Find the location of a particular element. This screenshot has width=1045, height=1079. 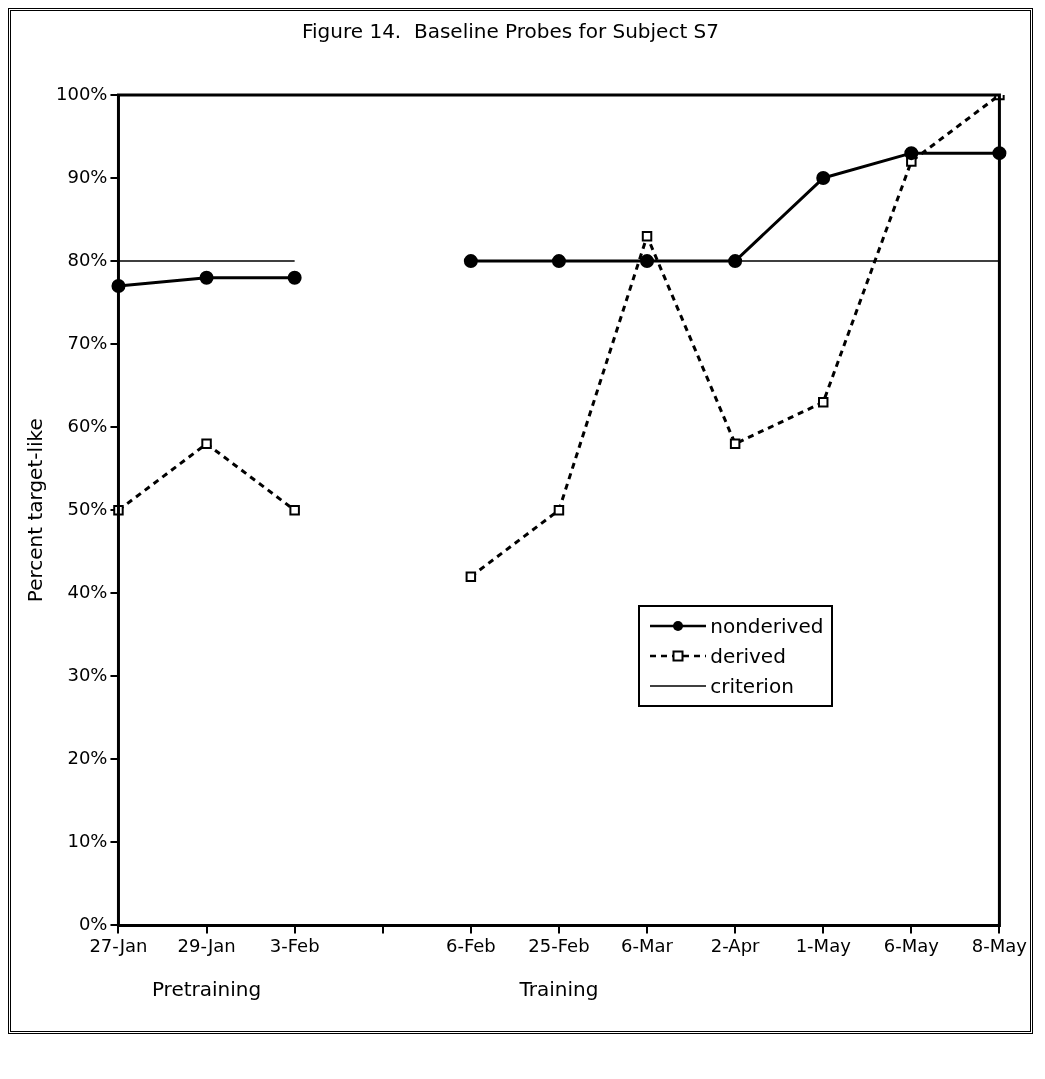

y-axis-title: Percent target-like is located at coordinates (35, 510).